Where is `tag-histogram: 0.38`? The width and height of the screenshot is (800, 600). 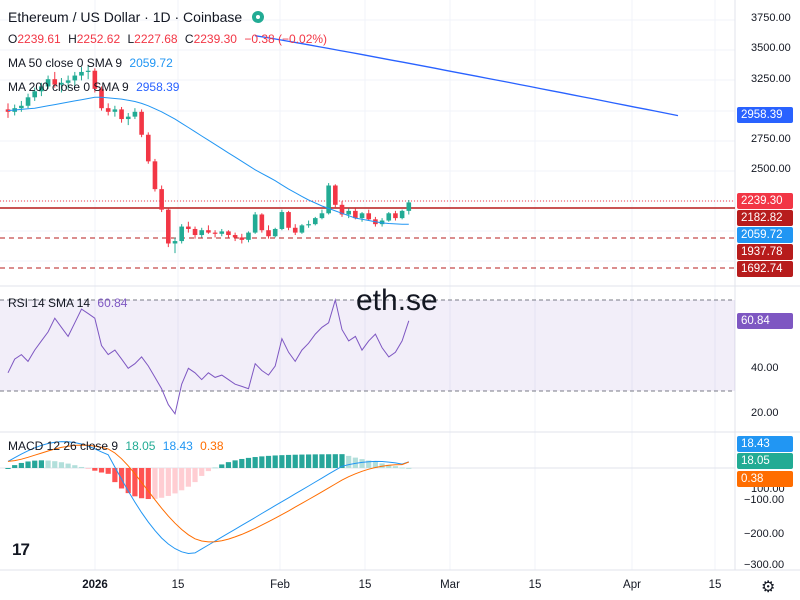 tag-histogram: 0.38 is located at coordinates (765, 479).